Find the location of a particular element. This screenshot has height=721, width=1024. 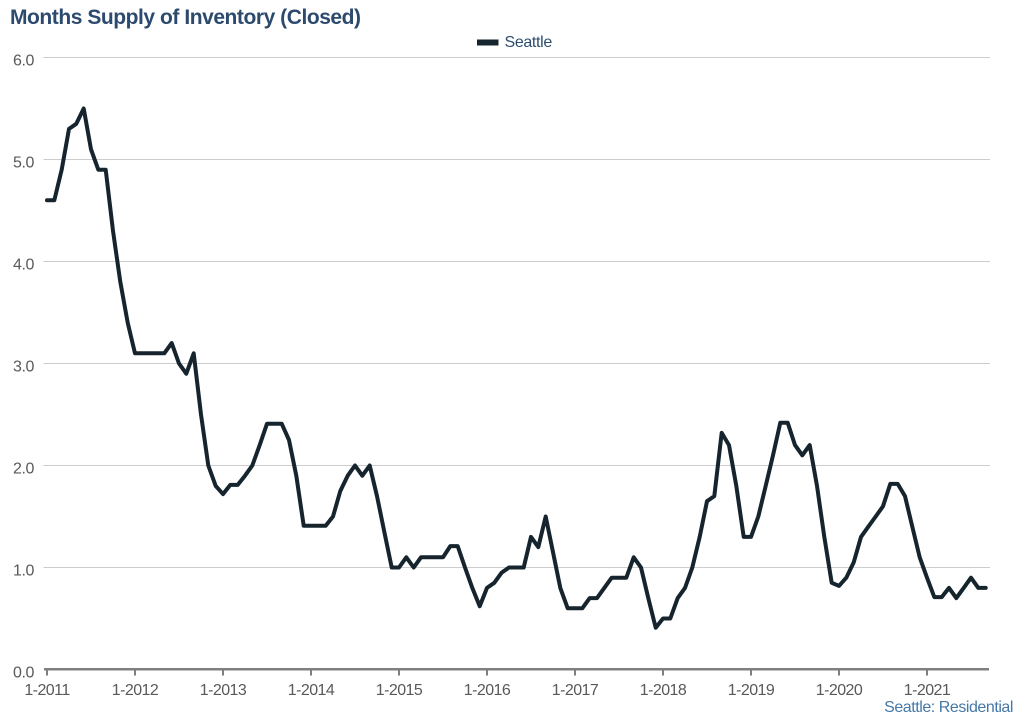

svg-text: 1-2016 is located at coordinates (487, 690).